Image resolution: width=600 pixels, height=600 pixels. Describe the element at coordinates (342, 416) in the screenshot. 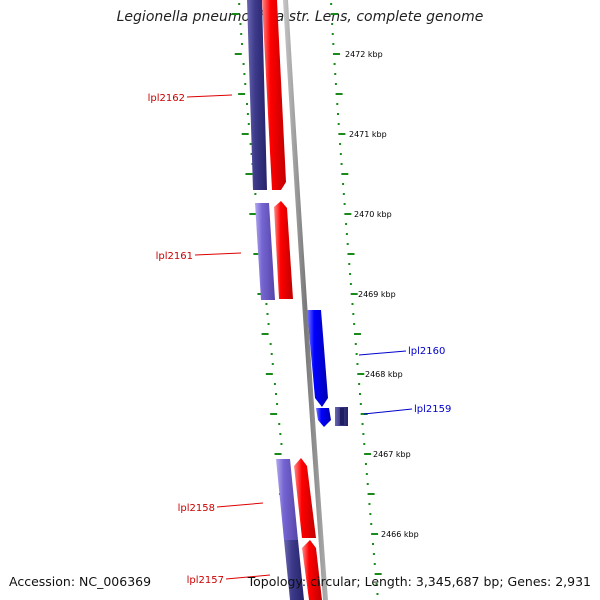

I see `gene-lpl2159-gene-bar-core` at that location.